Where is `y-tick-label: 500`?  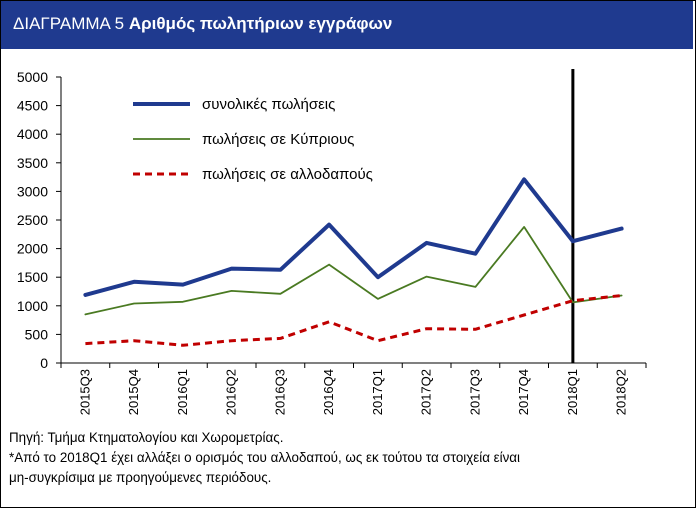
y-tick-label: 500 is located at coordinates (37, 334).